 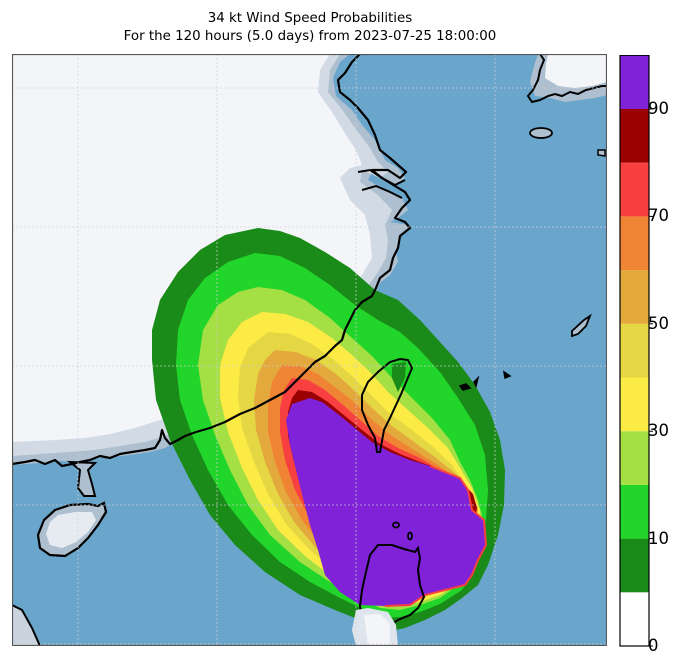 I want to click on taiwan-island, so click(x=387, y=405).